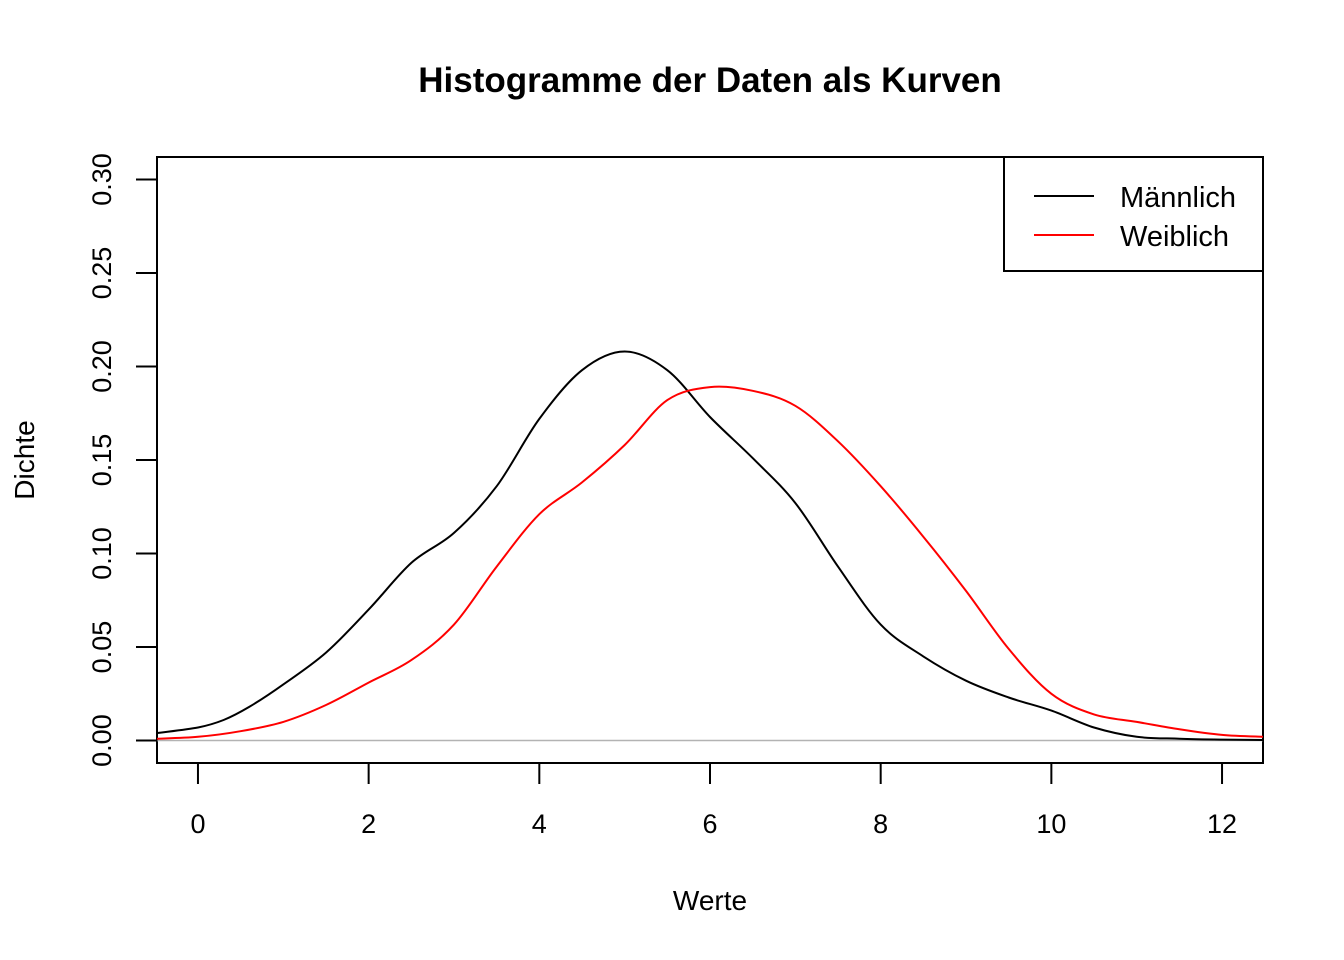 The height and width of the screenshot is (960, 1344). I want to click on y-tick-label: 0.10, so click(102, 553).